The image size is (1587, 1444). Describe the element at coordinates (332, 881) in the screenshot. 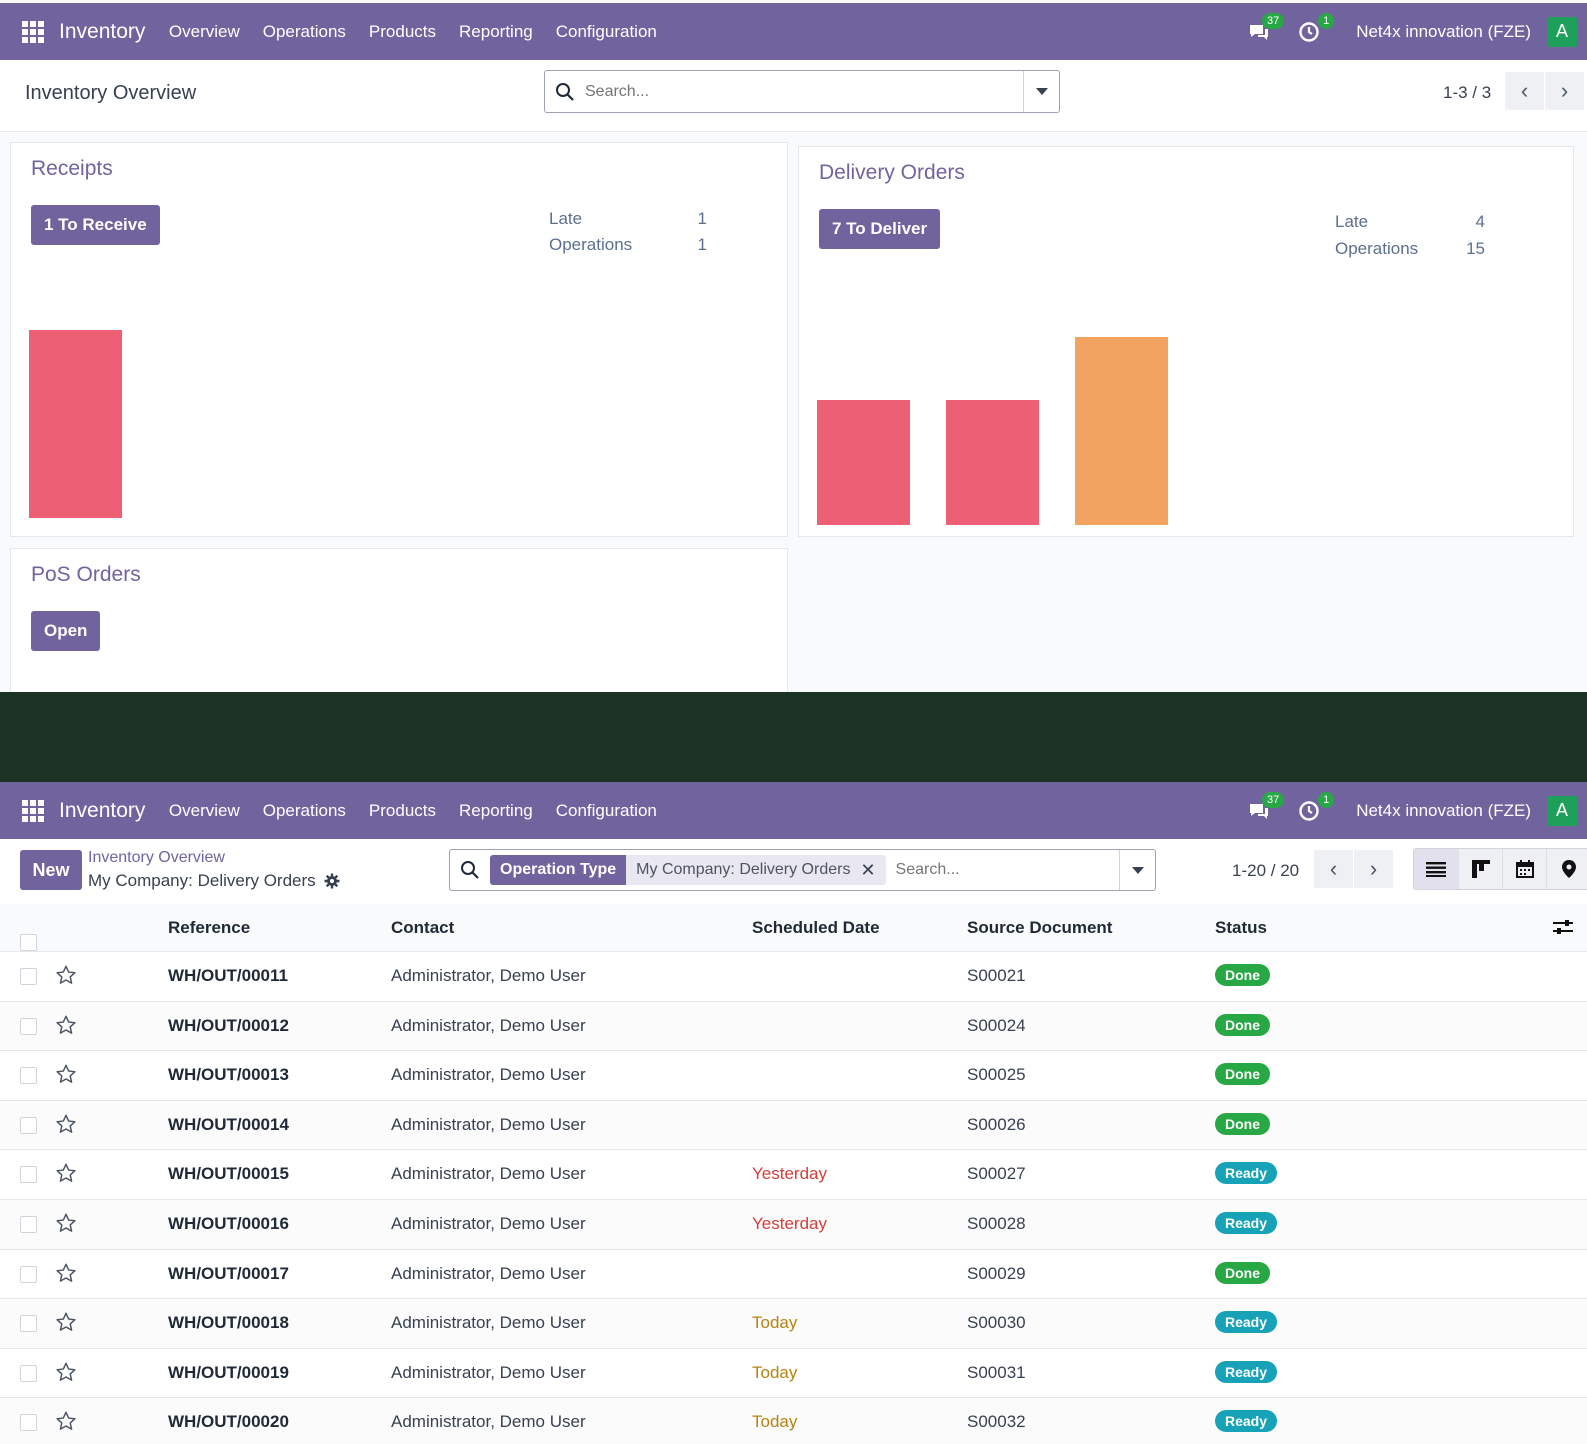

I see `gear-icon` at that location.